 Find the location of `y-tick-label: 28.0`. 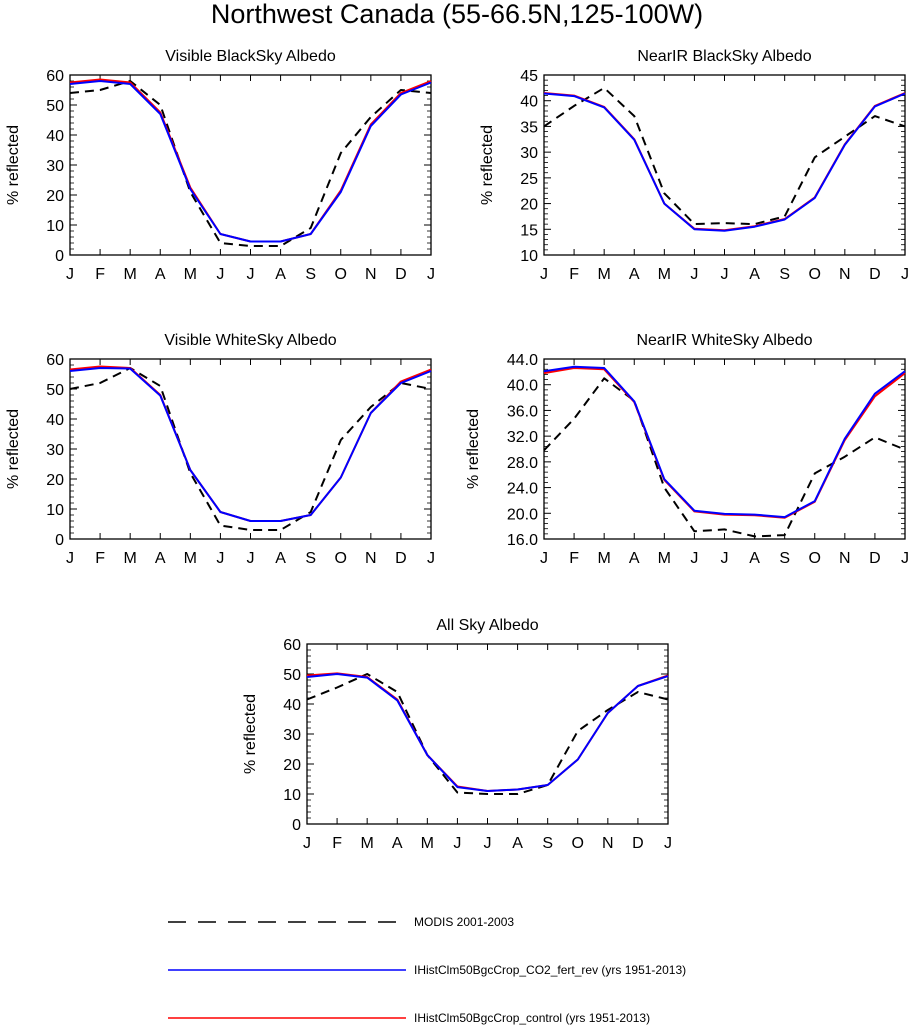

y-tick-label: 28.0 is located at coordinates (522, 463).